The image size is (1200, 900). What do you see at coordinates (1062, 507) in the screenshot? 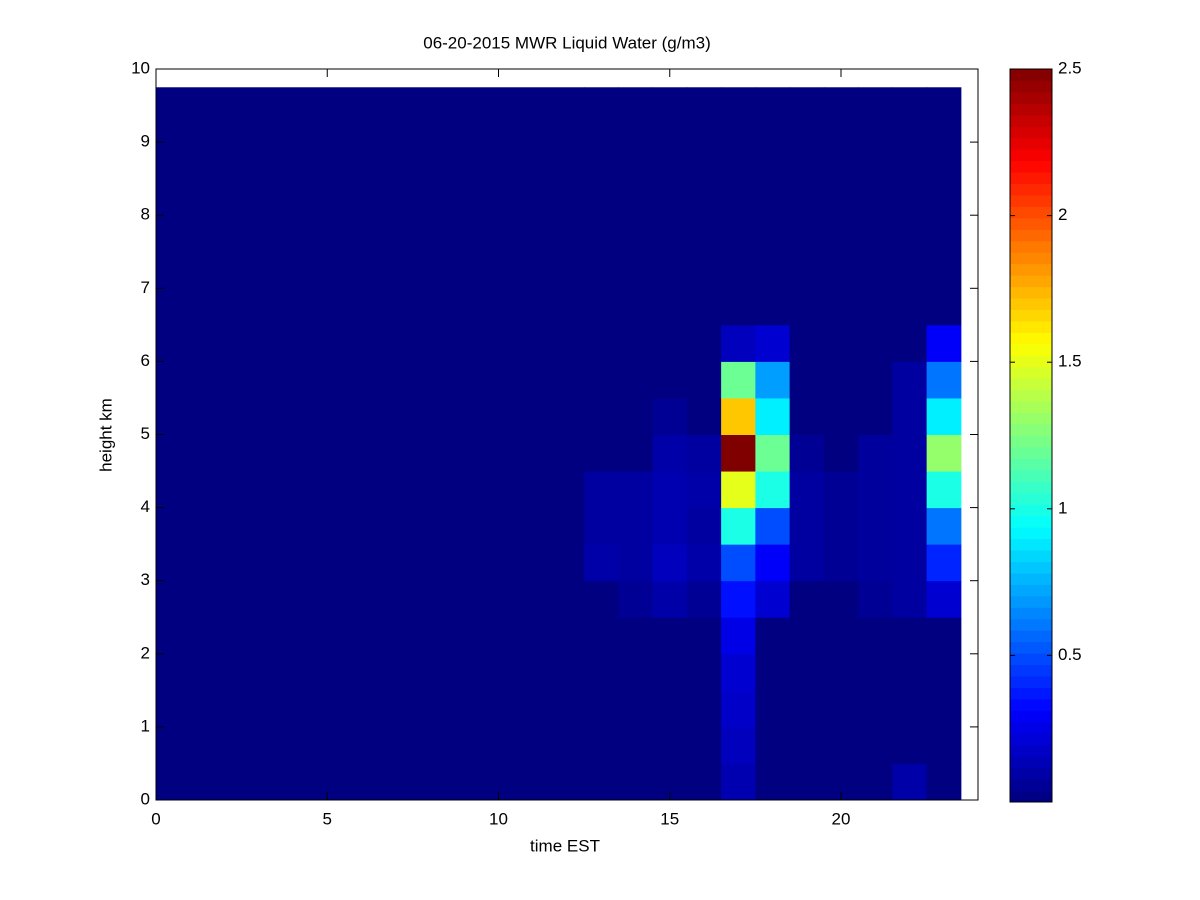
I see `colorbar-tick-label: 1` at bounding box center [1062, 507].